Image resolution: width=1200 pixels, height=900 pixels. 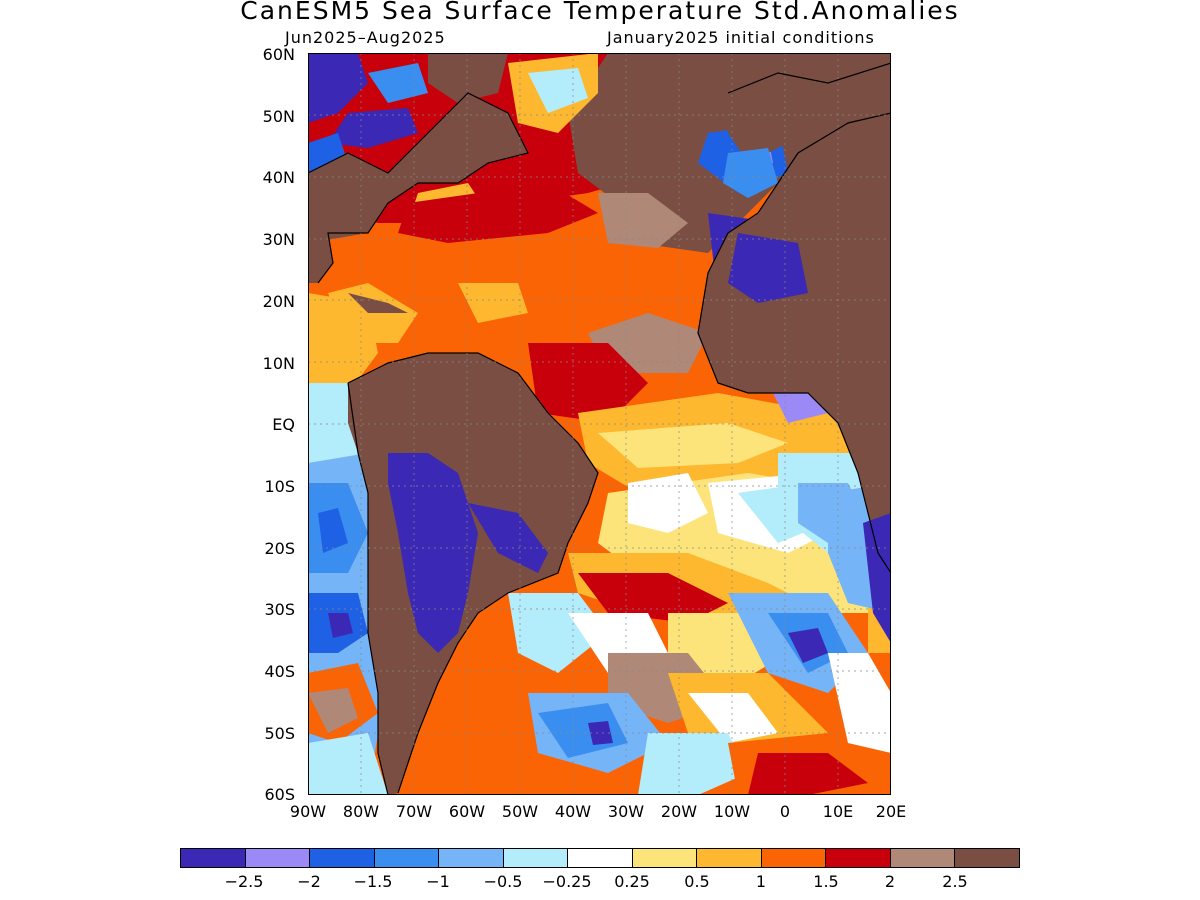 What do you see at coordinates (278, 54) in the screenshot?
I see `lat-label: 60N` at bounding box center [278, 54].